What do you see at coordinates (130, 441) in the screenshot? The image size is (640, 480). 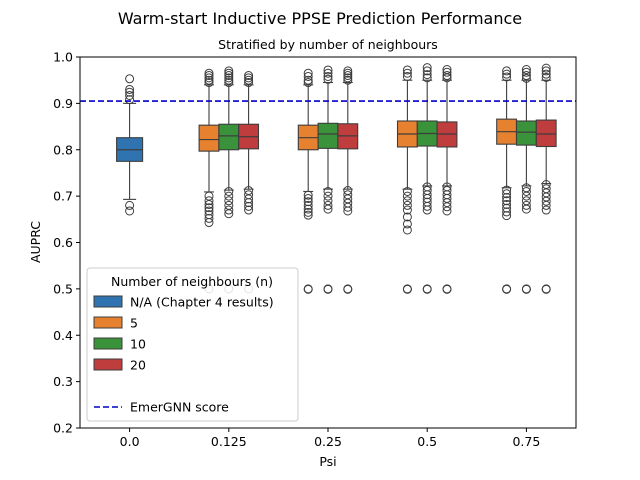 I see `x-tick-label-0: 0.0` at bounding box center [130, 441].